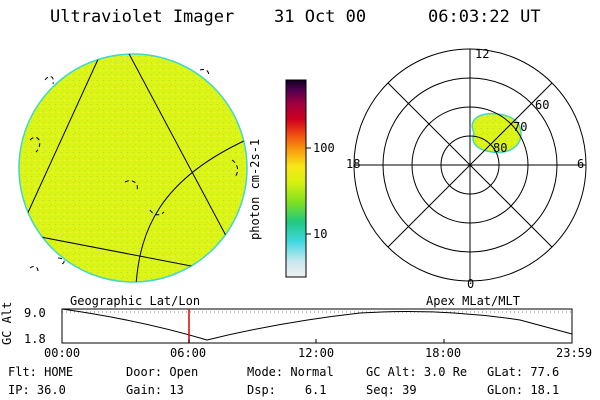 This screenshot has width=600, height=400. I want to click on colorbar-tick-100: 100, so click(324, 148).